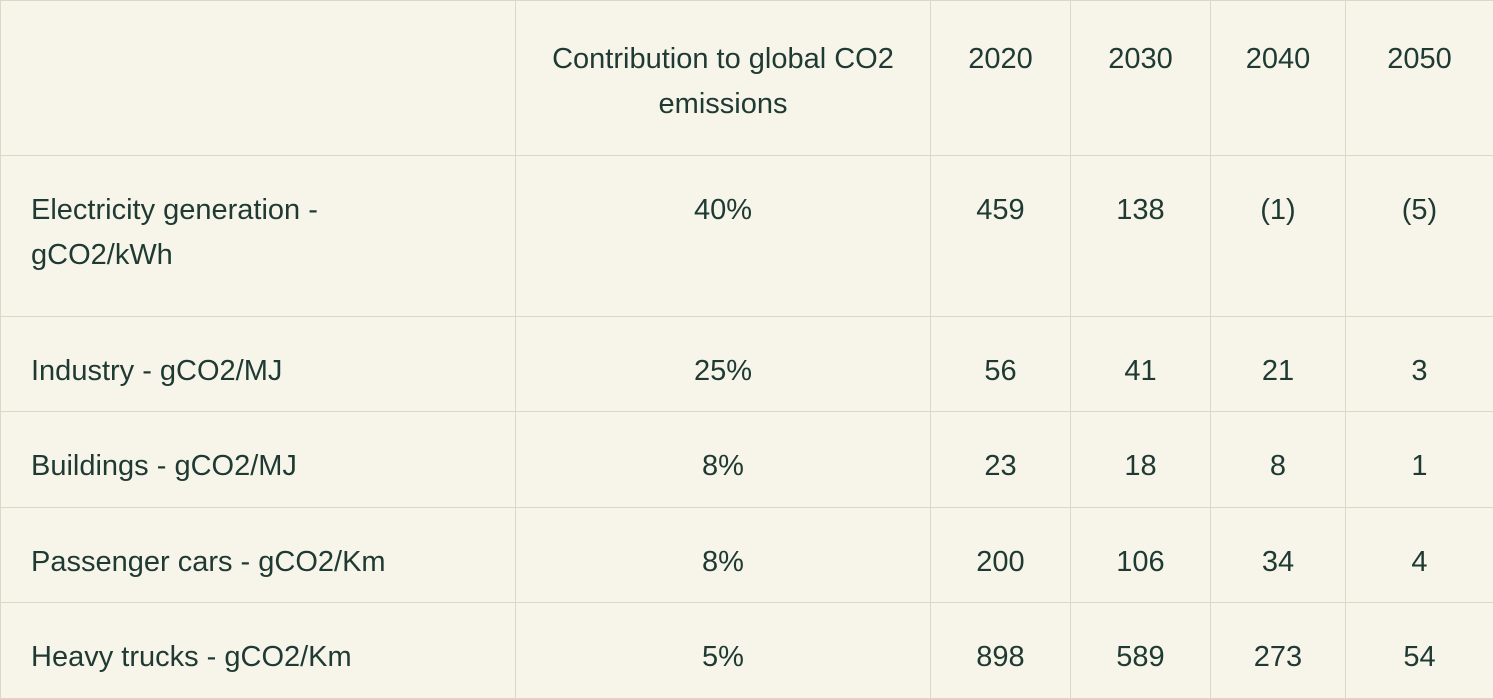  What do you see at coordinates (723, 364) in the screenshot?
I see `contribution-value: 25%` at bounding box center [723, 364].